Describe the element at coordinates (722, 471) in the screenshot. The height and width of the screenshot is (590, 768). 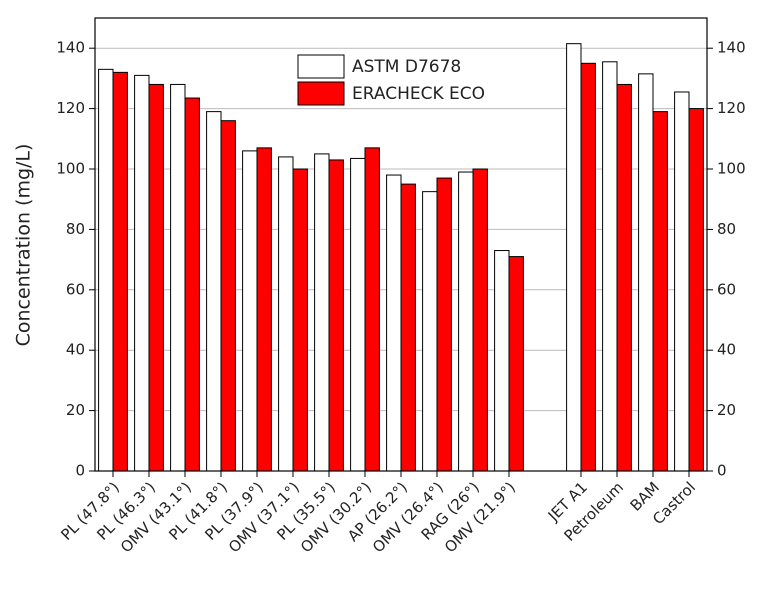
I see `y2-tick-label: 0` at that location.